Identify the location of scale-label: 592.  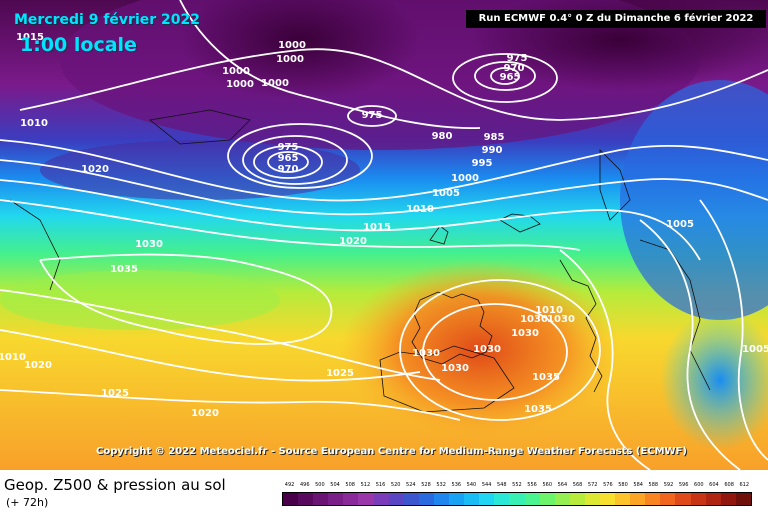
(668, 485).